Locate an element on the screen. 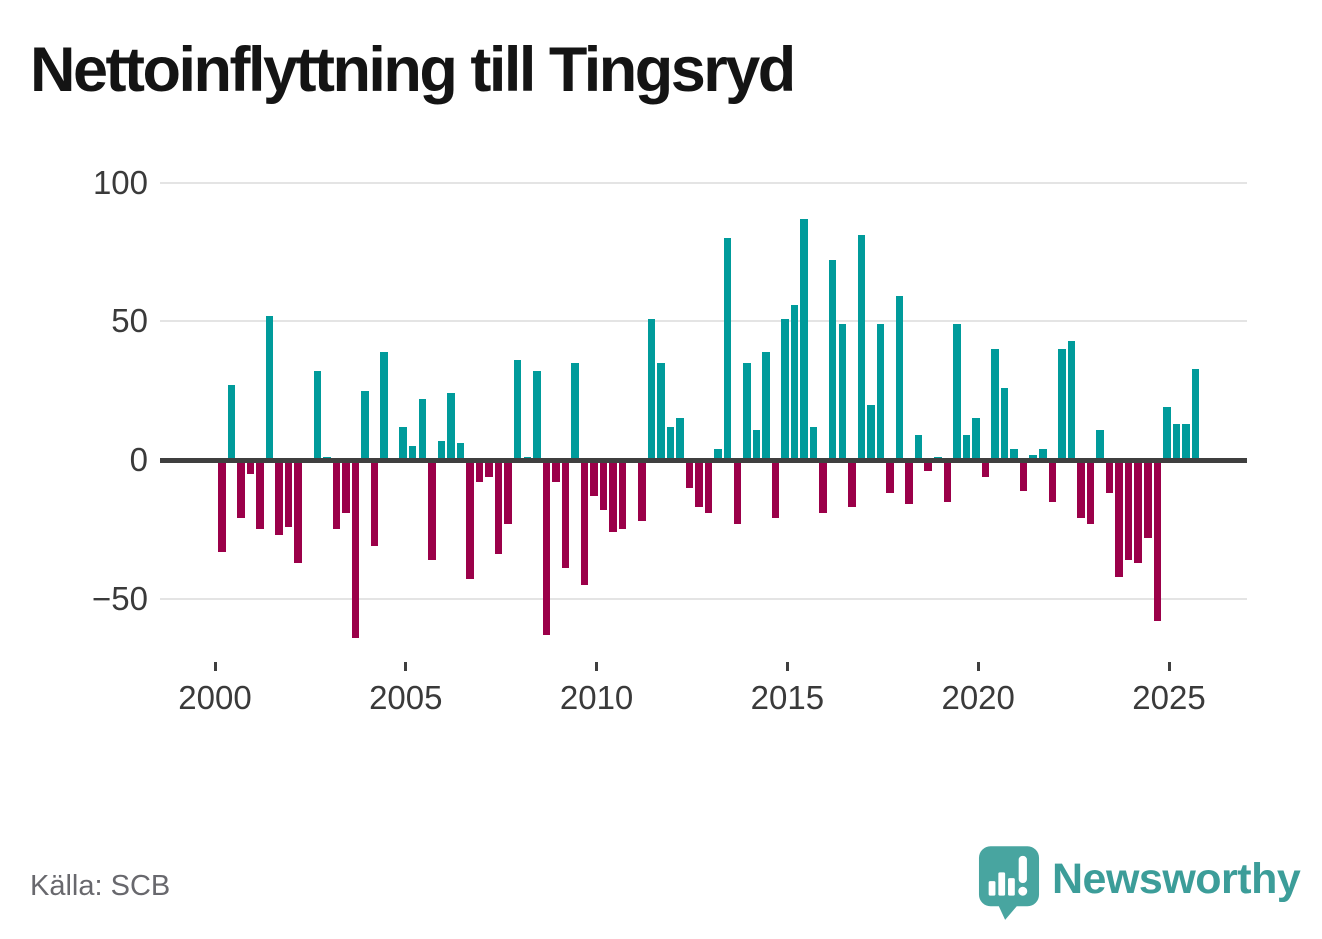 The height and width of the screenshot is (939, 1322). bar-2004-Q1 is located at coordinates (374, 502).